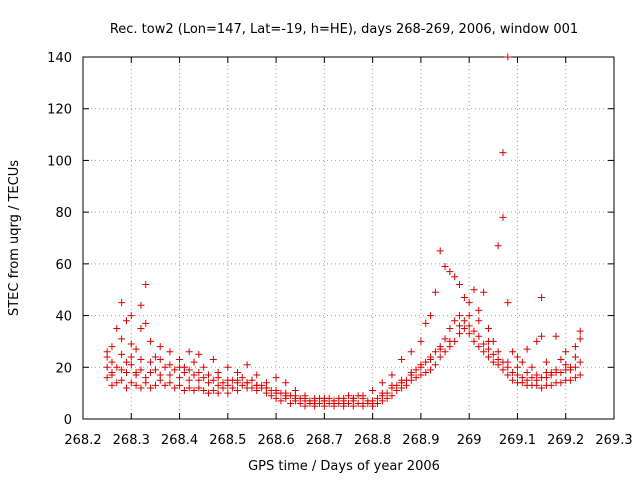 The height and width of the screenshot is (484, 640). What do you see at coordinates (324, 440) in the screenshot?
I see `x-tick-label: 268.7` at bounding box center [324, 440].